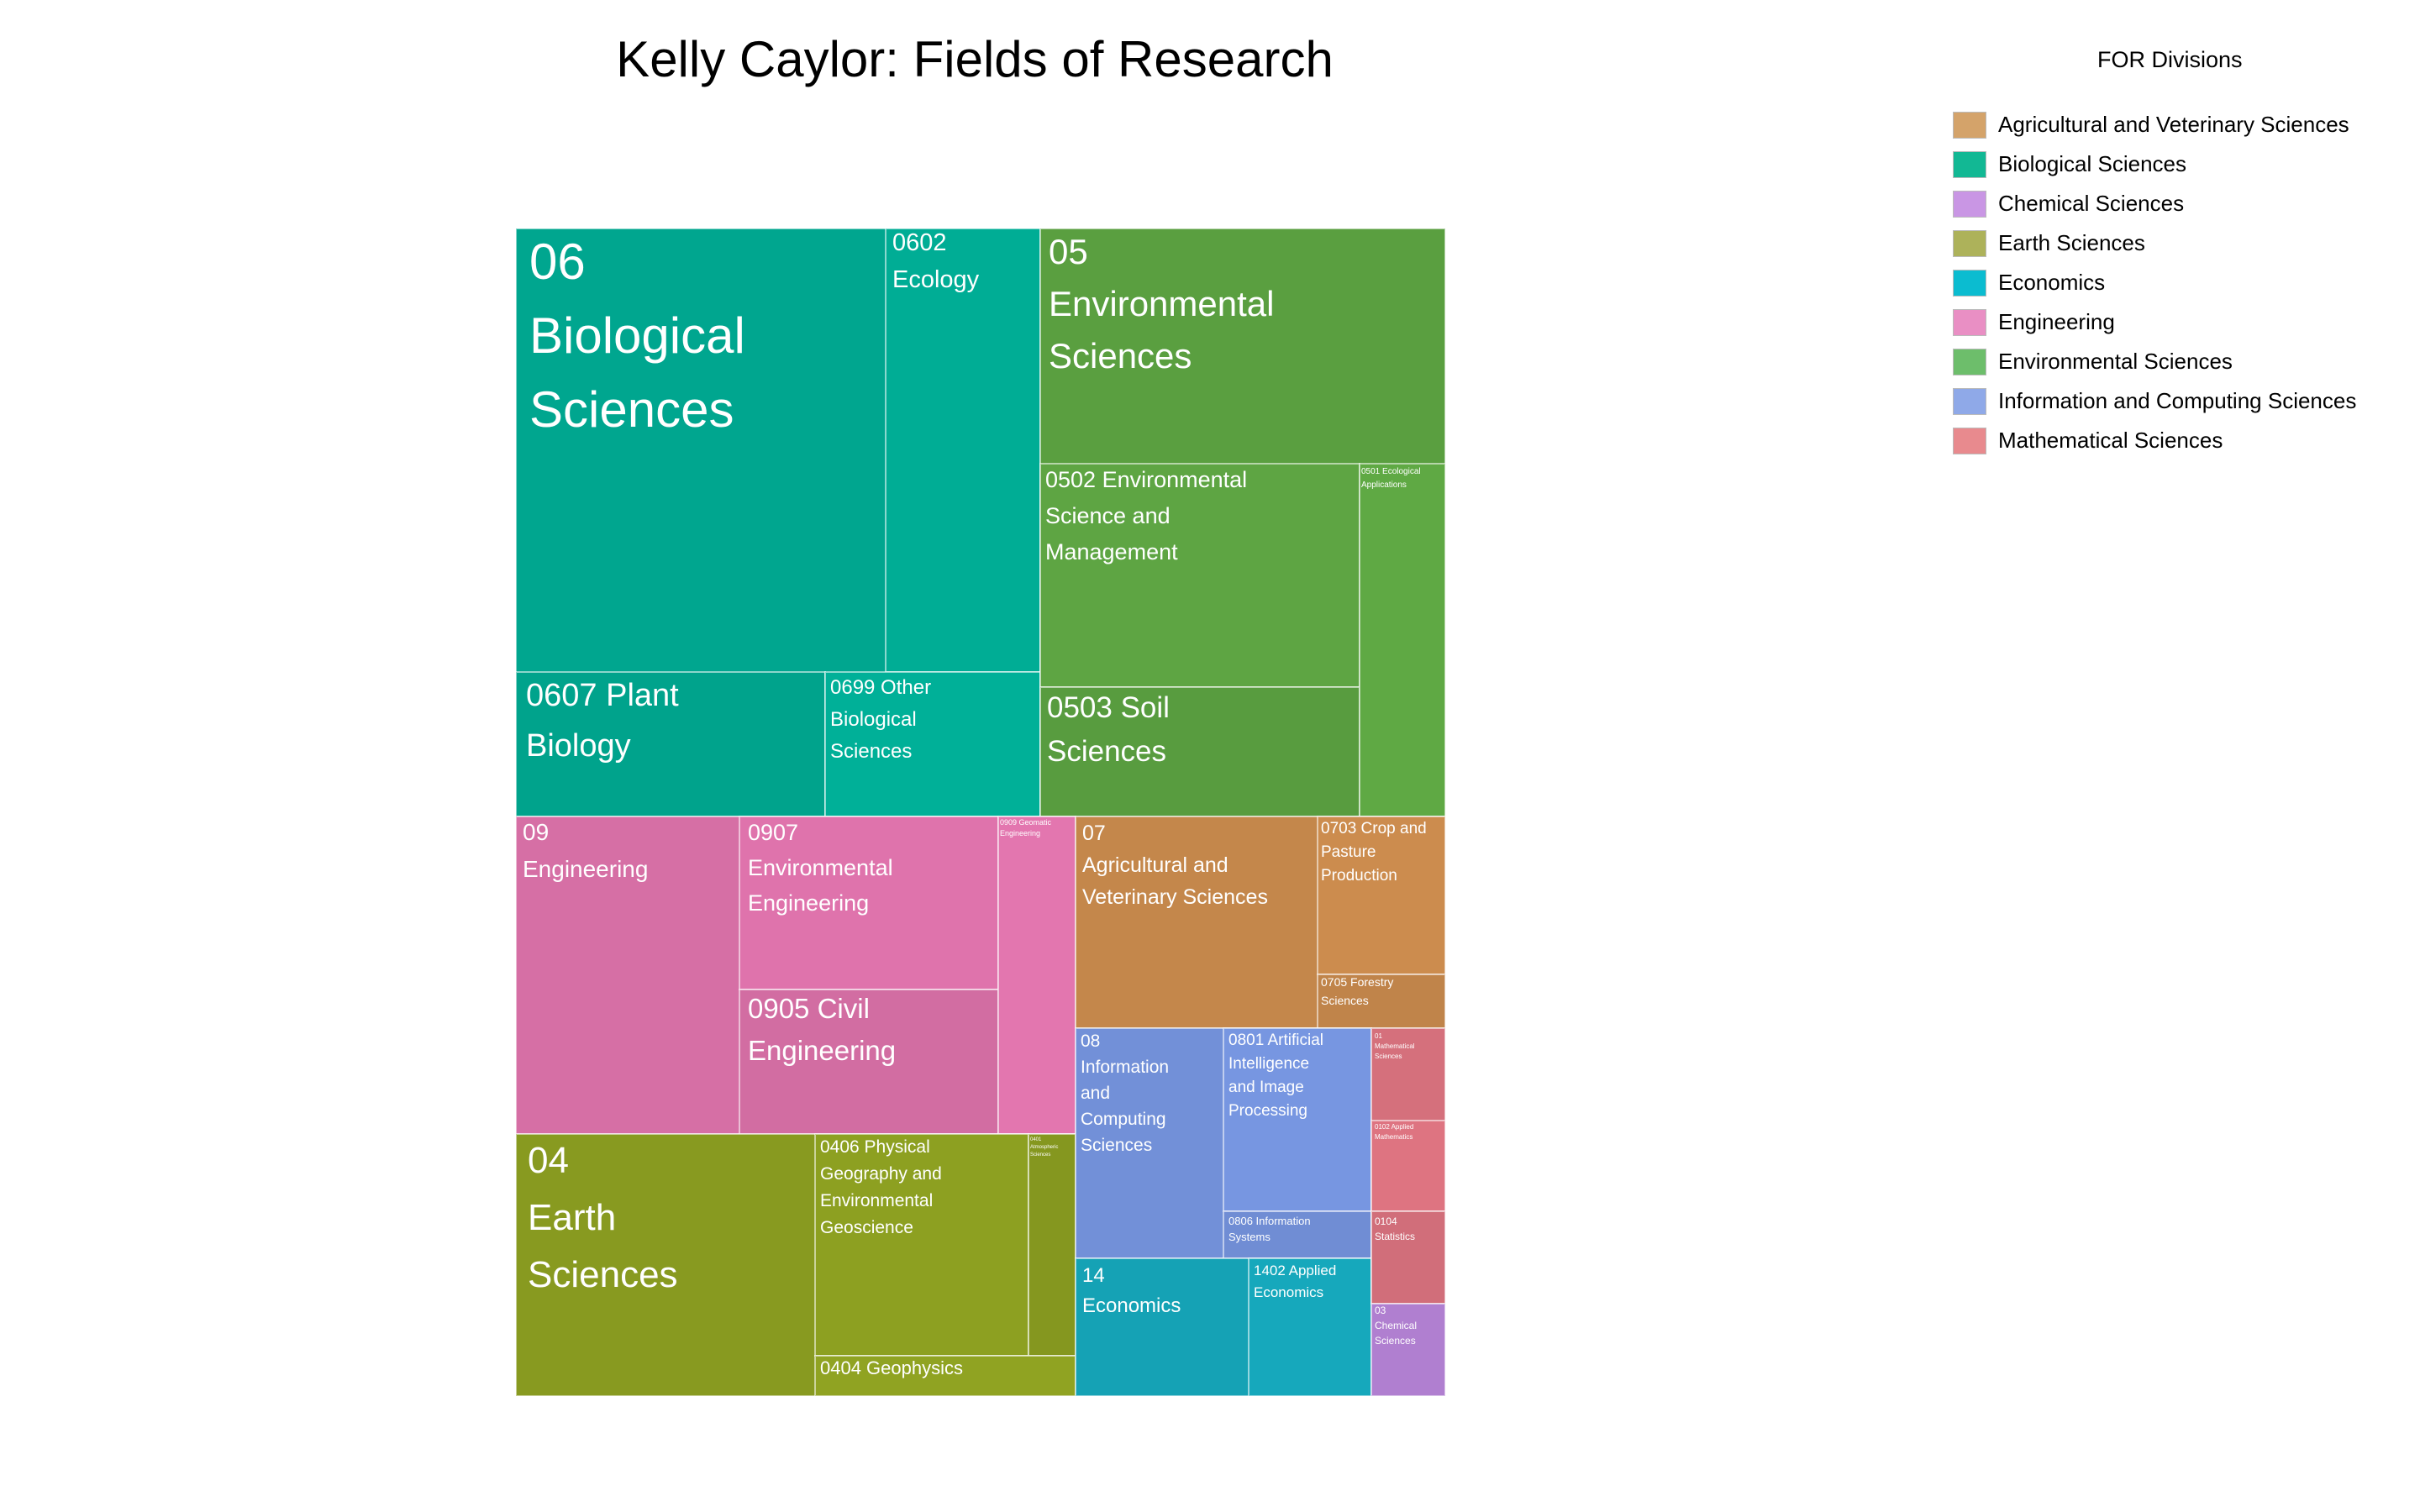 The image size is (2420, 1512). I want to click on legend-item: Environmental Sciences, so click(2178, 361).